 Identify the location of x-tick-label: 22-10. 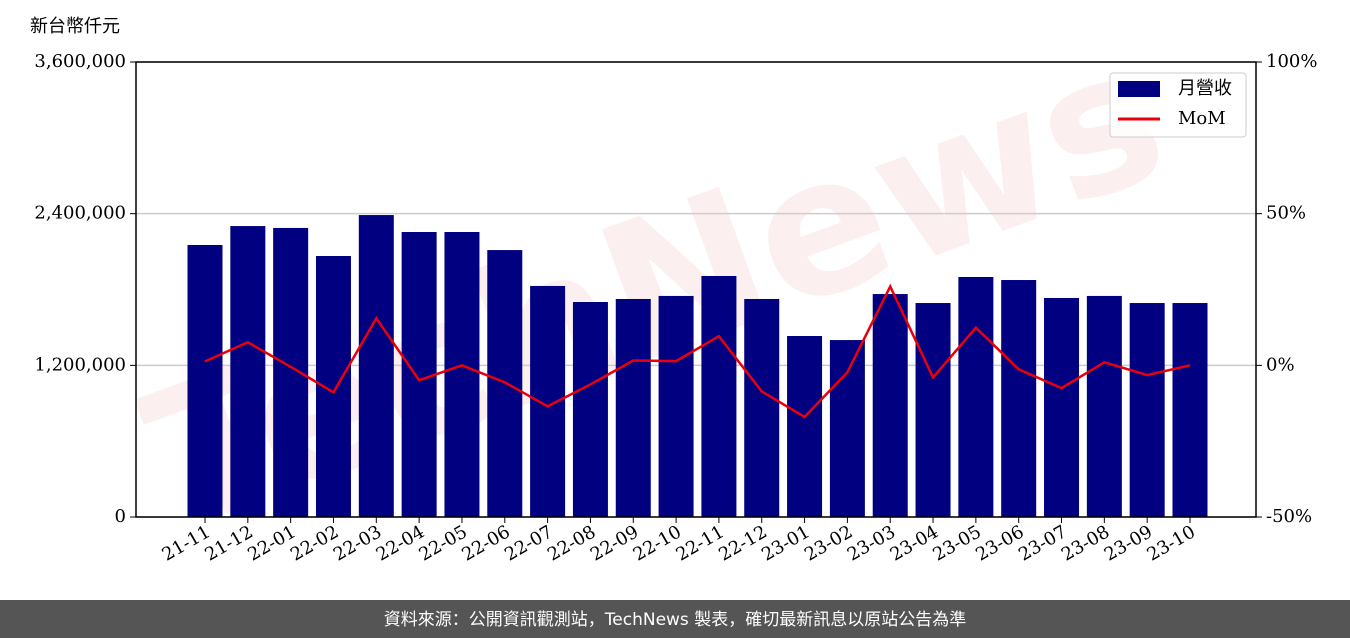
(657, 543).